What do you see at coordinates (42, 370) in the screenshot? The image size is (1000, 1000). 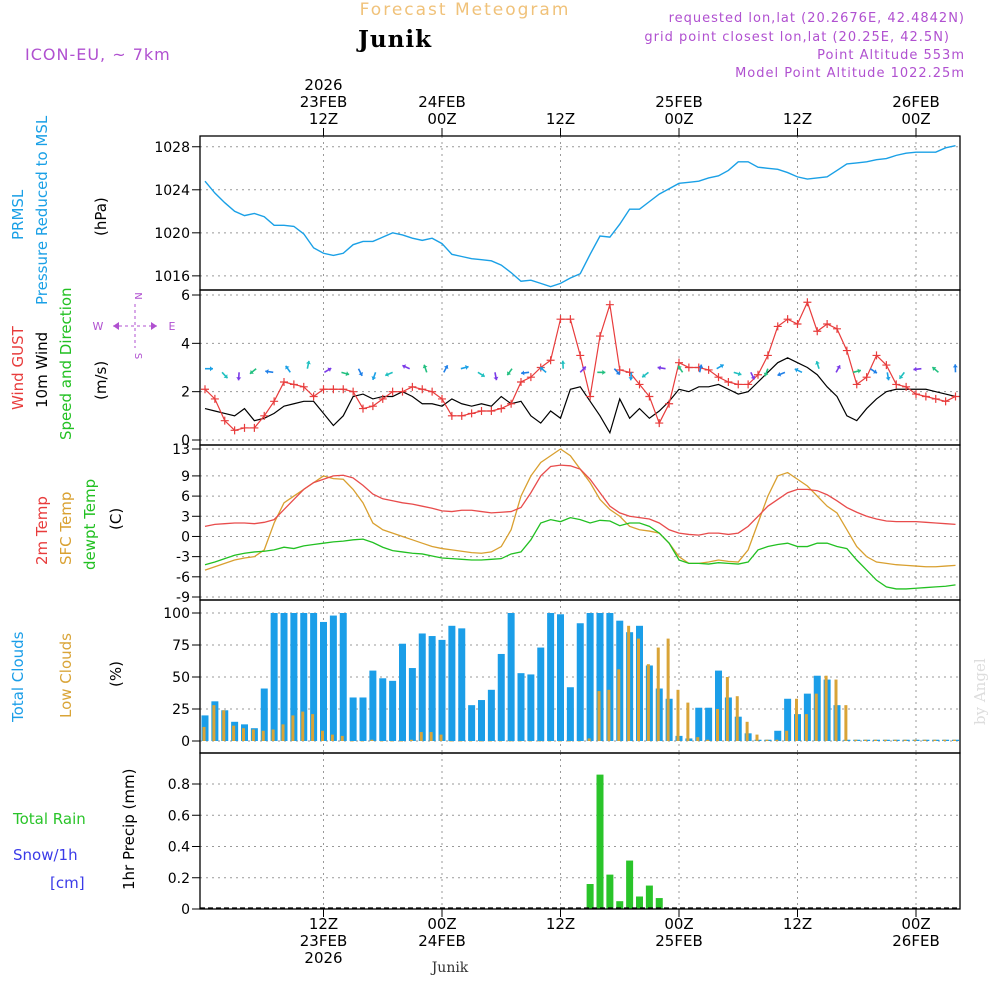 I see `wind10m-label: 10m Wind` at bounding box center [42, 370].